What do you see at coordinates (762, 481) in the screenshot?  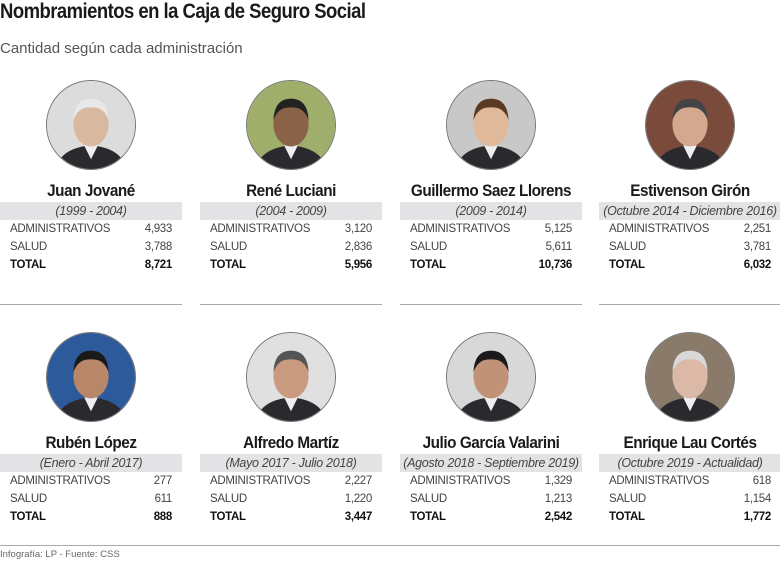 I see `row-value: 618` at bounding box center [762, 481].